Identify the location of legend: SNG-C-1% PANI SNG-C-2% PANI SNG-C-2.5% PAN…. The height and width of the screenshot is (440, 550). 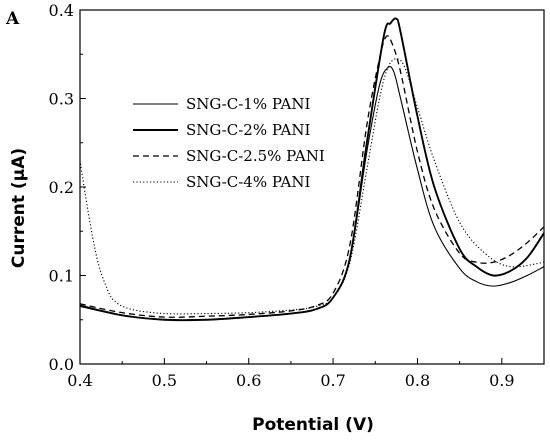
(229, 143).